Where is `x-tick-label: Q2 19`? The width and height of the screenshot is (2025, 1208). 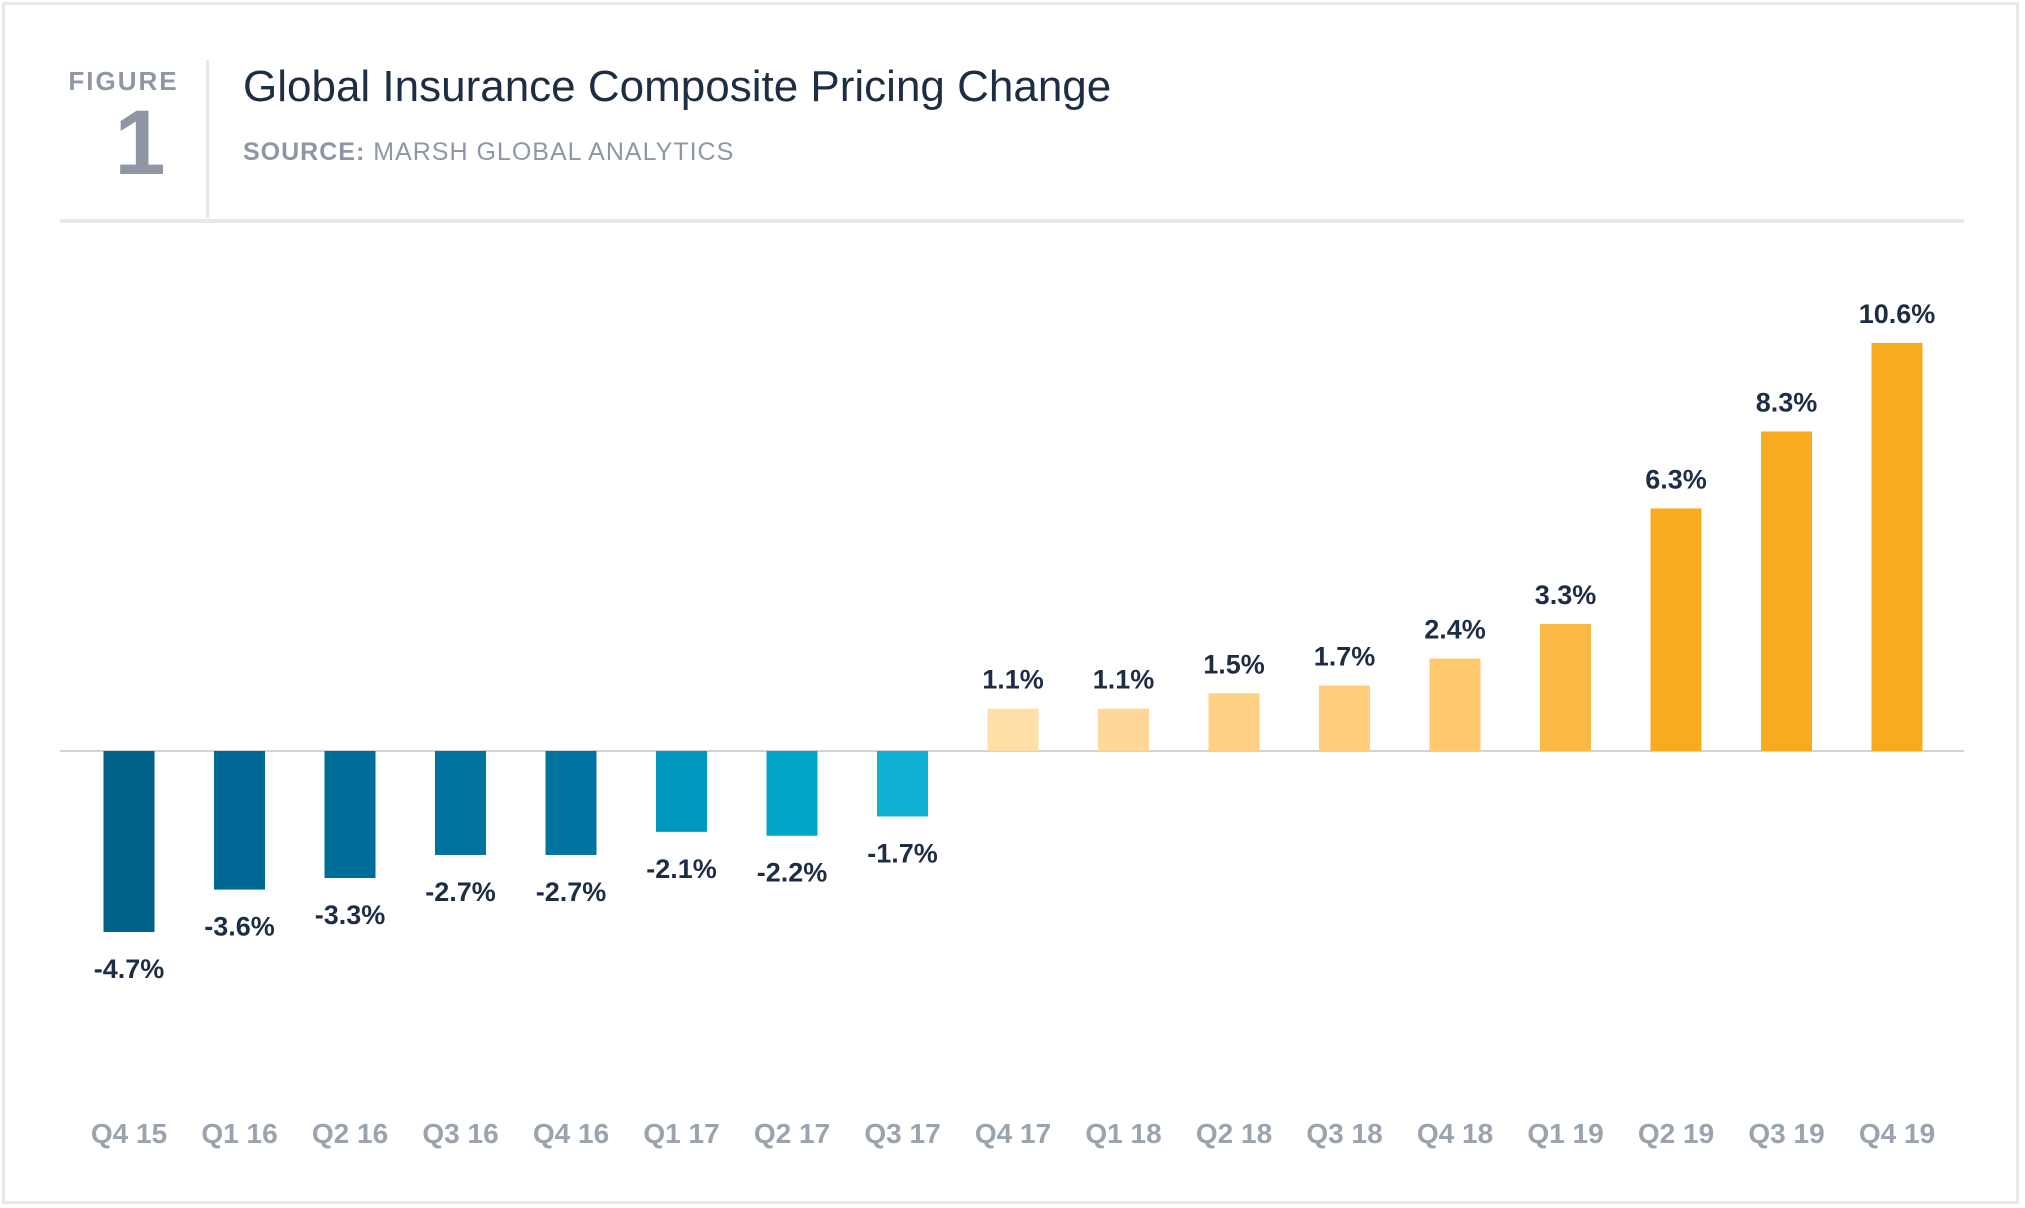 x-tick-label: Q2 19 is located at coordinates (1676, 1133).